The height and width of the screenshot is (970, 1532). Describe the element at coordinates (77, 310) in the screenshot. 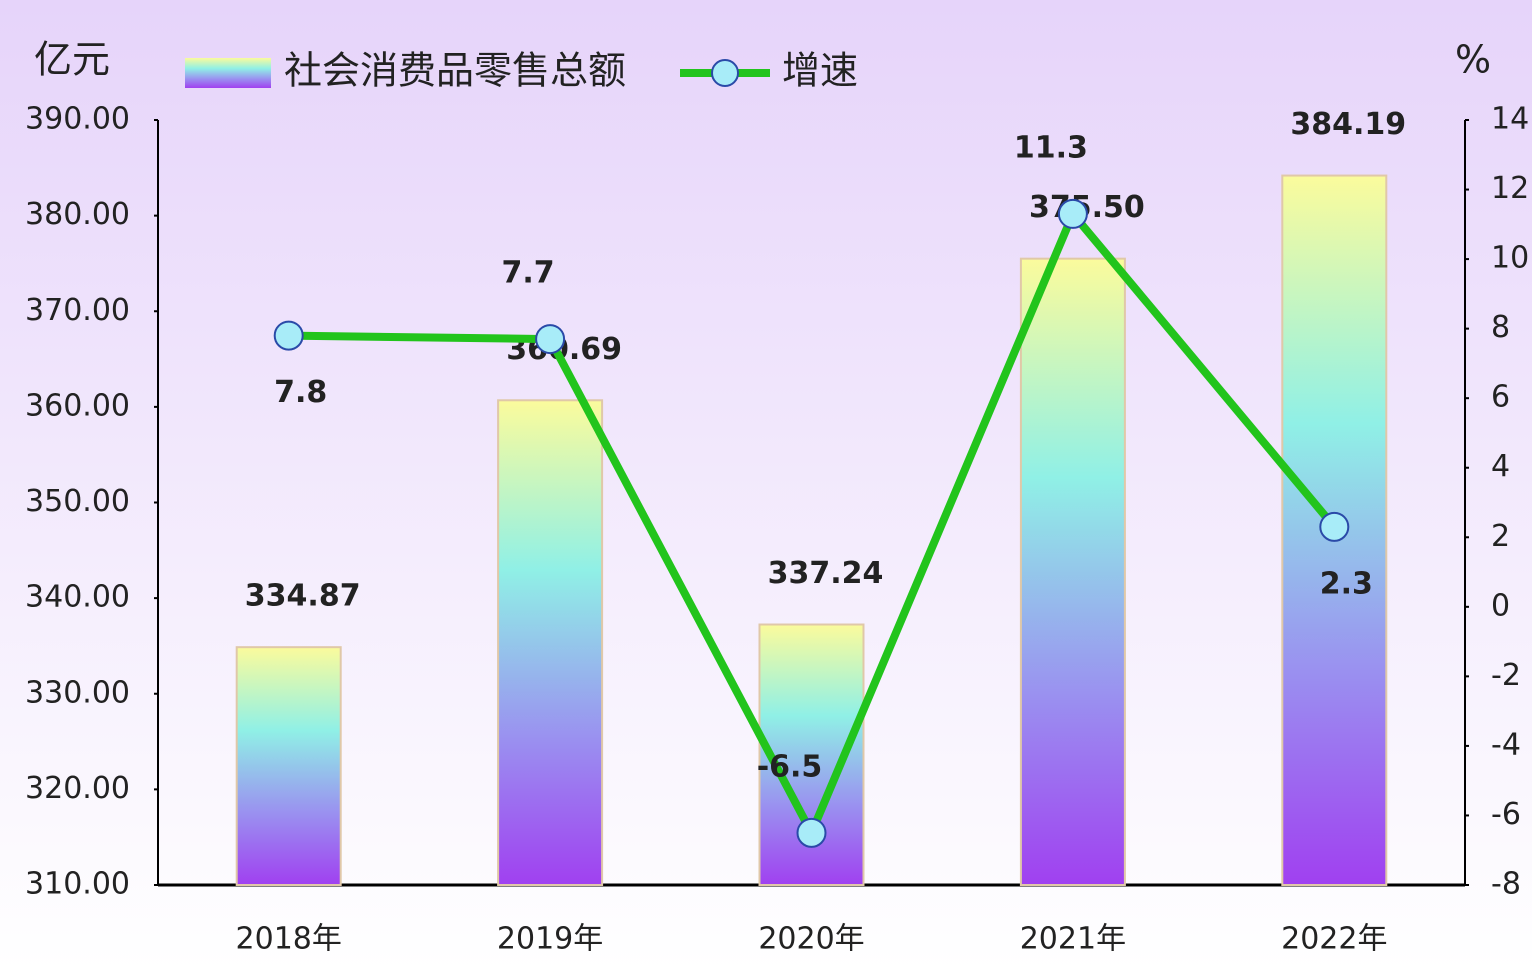

I see `y-tick-label: 370.00` at that location.